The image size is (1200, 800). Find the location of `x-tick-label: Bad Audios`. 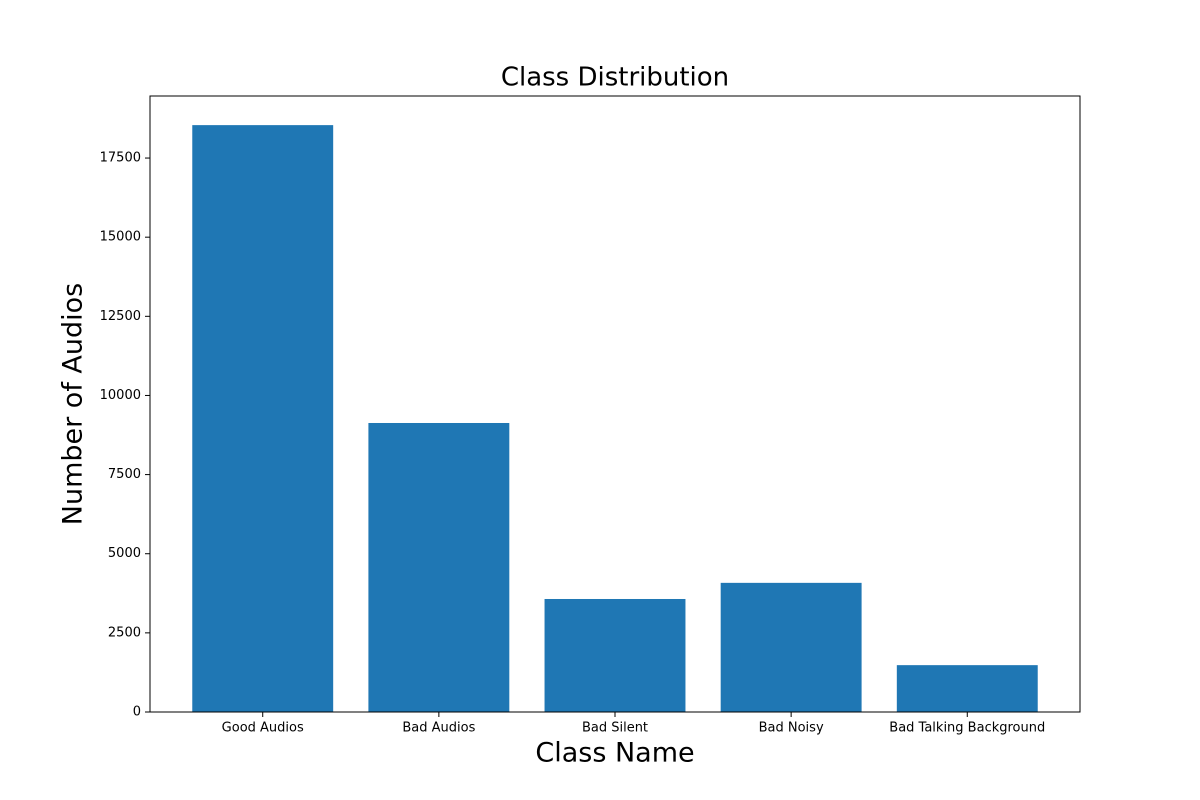

x-tick-label: Bad Audios is located at coordinates (438, 728).